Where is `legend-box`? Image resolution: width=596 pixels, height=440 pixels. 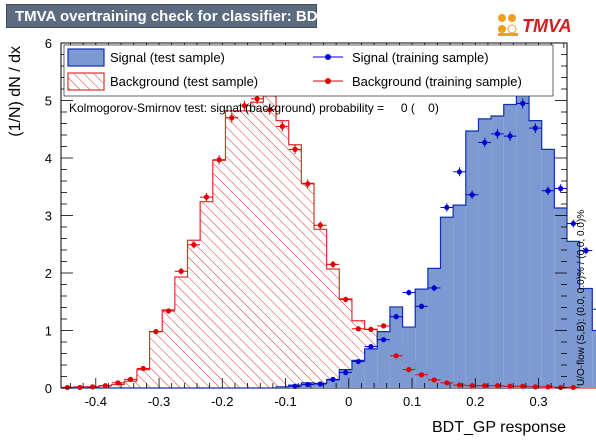 legend-box is located at coordinates (308, 70).